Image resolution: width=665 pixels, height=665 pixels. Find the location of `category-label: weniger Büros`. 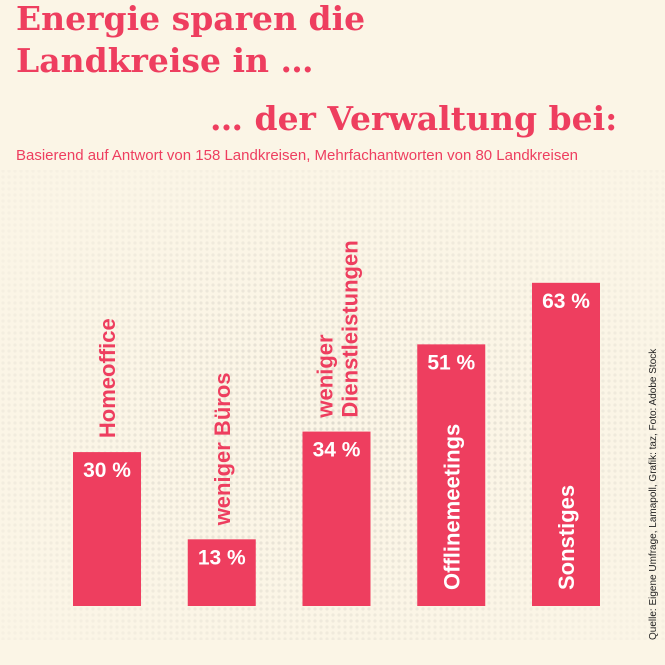

category-label: weniger Büros is located at coordinates (222, 449).